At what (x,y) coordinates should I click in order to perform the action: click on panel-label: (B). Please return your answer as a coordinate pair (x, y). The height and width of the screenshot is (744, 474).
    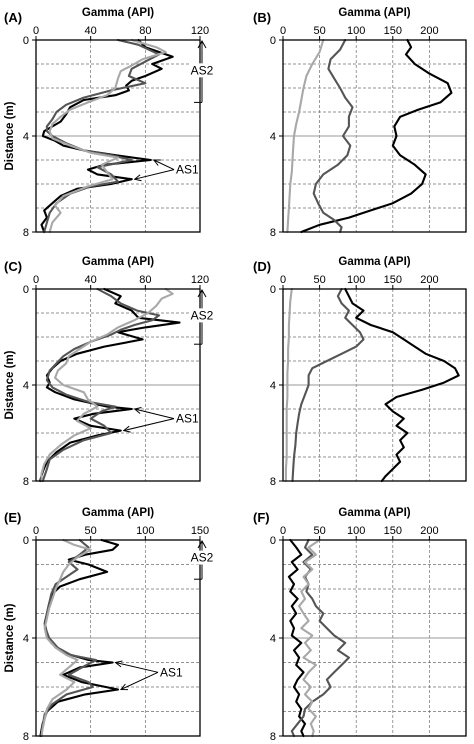
    Looking at the image, I should click on (262, 17).